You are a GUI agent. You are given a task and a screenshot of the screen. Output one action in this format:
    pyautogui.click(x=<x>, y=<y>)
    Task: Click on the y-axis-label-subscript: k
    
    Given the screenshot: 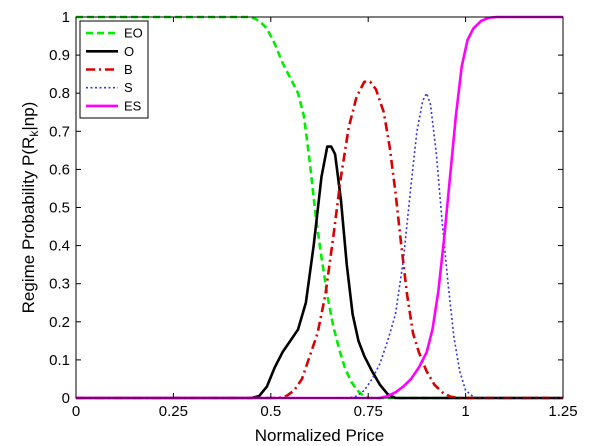 What is the action you would take?
    pyautogui.click(x=34, y=133)
    